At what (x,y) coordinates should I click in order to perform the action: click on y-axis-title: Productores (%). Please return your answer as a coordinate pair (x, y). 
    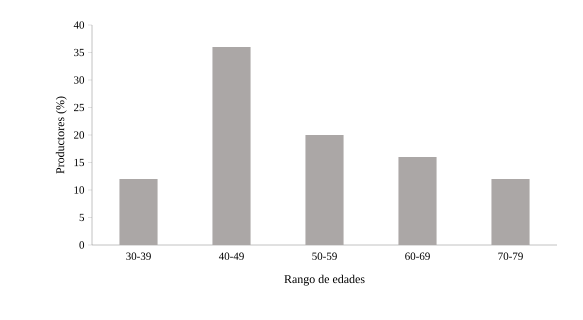
    Looking at the image, I should click on (61, 135).